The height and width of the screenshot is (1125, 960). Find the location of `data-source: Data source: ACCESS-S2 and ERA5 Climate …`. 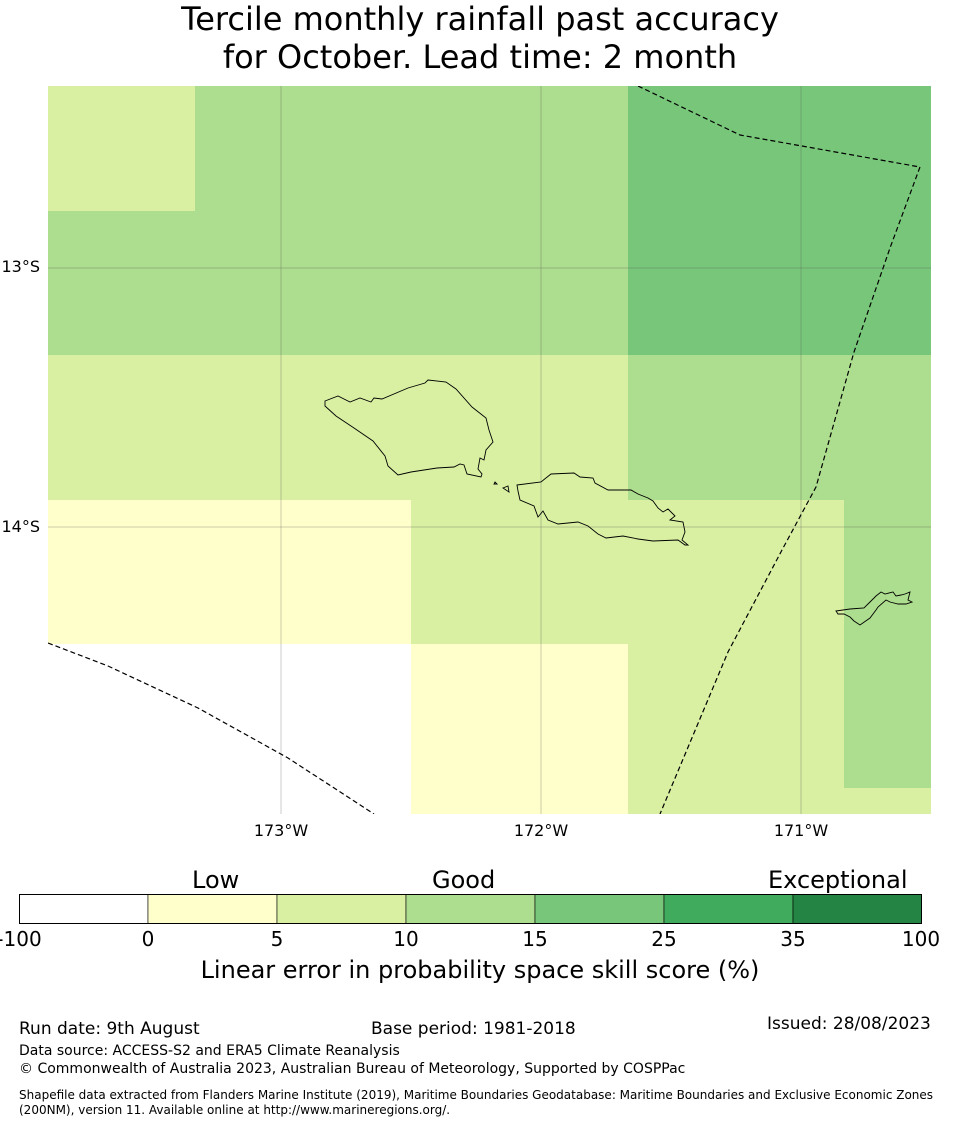

data-source: Data source: ACCESS-S2 and ERA5 Climate … is located at coordinates (209, 1051).